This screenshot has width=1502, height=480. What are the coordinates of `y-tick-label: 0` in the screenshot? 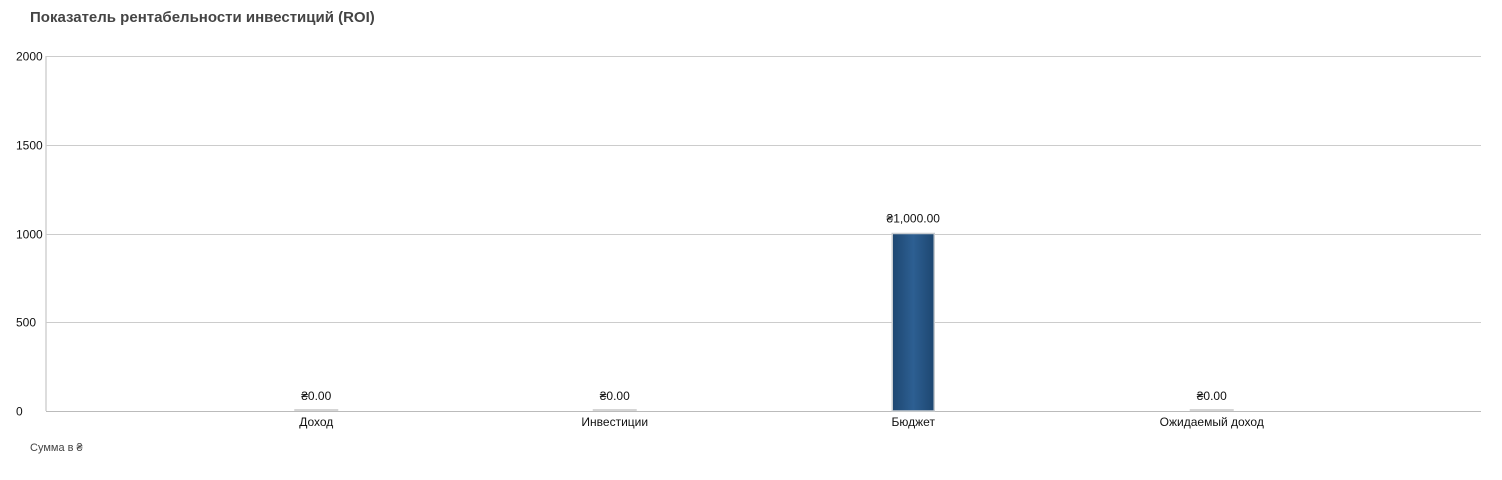 It's located at (19, 412).